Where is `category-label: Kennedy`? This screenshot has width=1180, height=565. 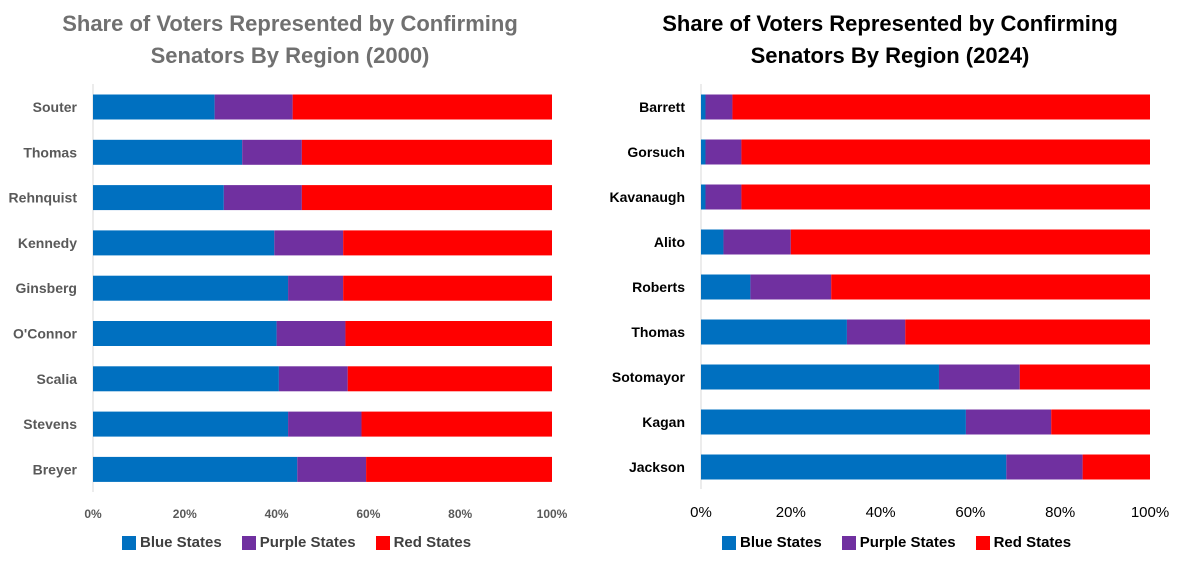 category-label: Kennedy is located at coordinates (47, 243).